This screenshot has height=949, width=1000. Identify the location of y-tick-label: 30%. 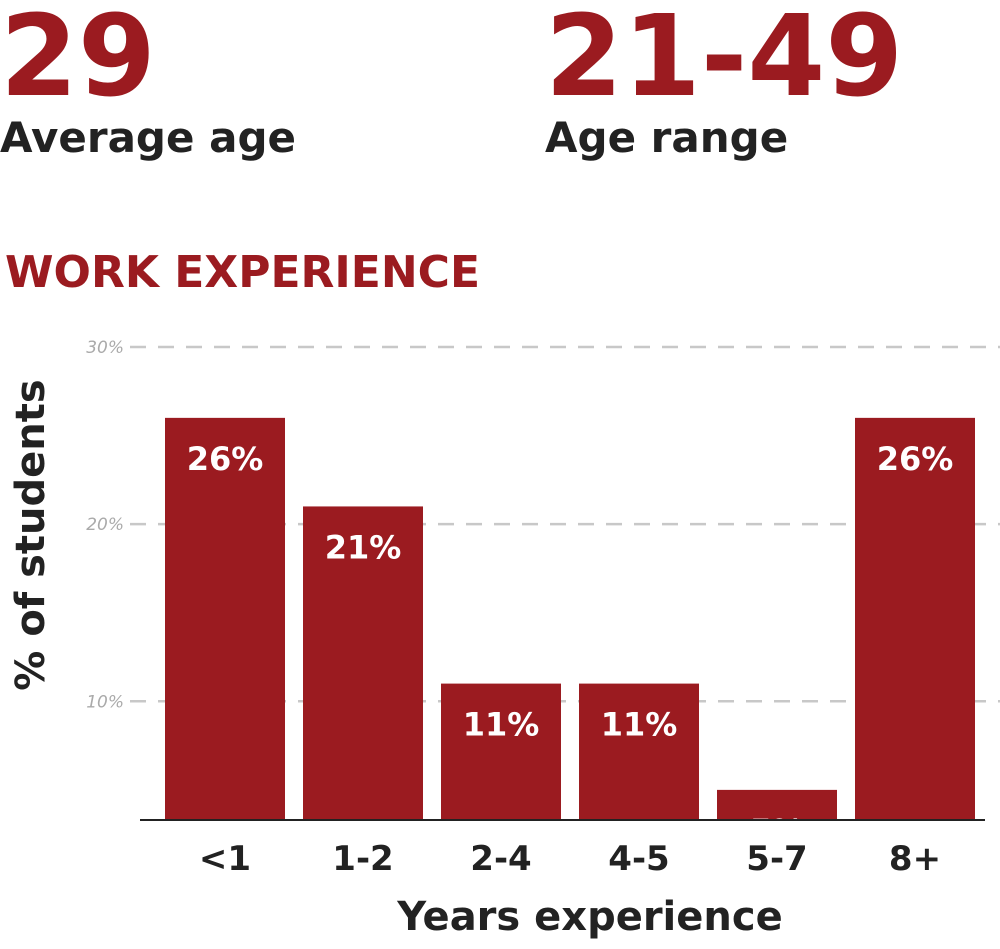
(105, 348).